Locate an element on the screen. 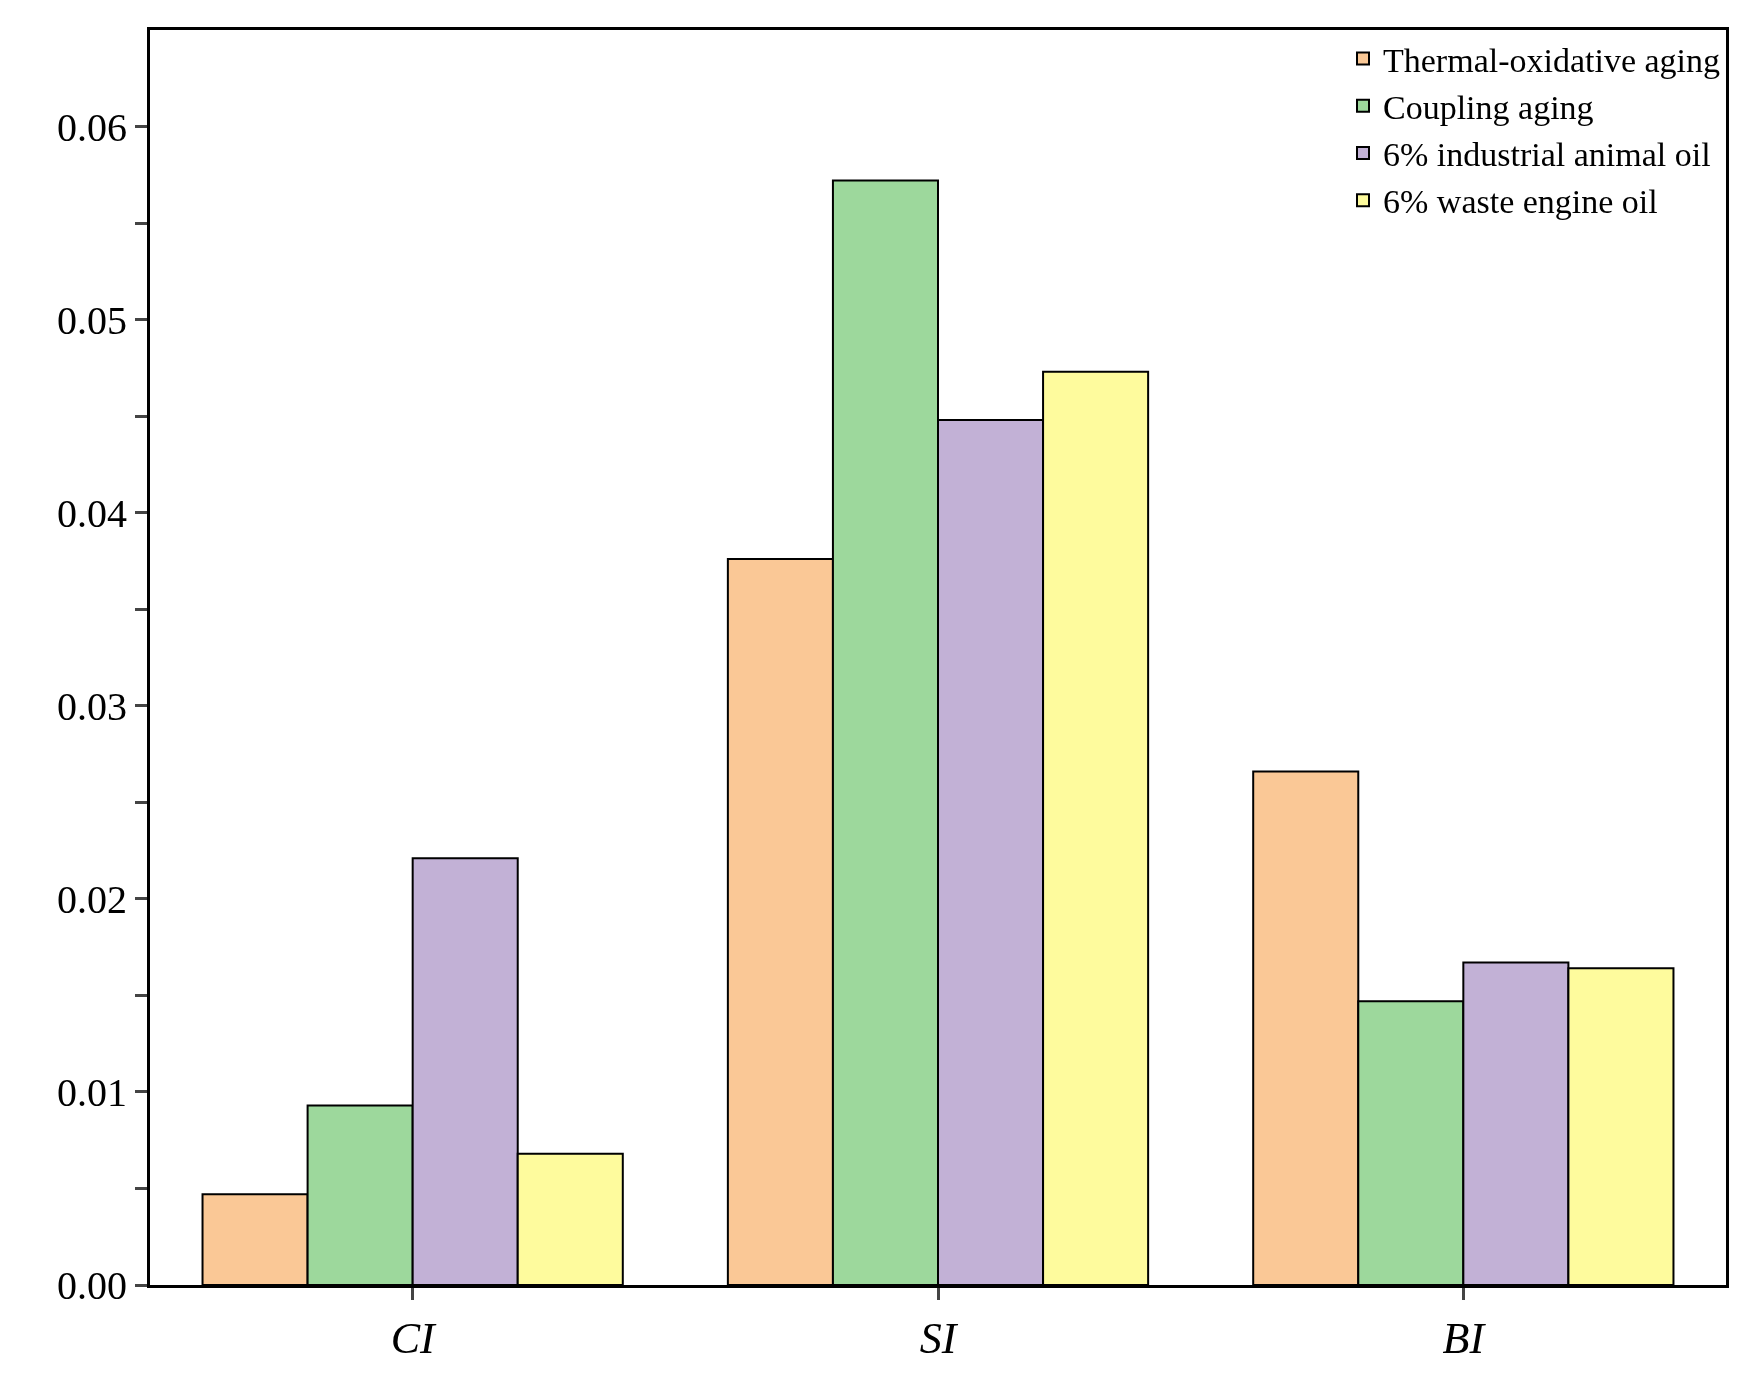 Image resolution: width=1741 pixels, height=1395 pixels. y-tick-label: 0.02 is located at coordinates (92, 899).